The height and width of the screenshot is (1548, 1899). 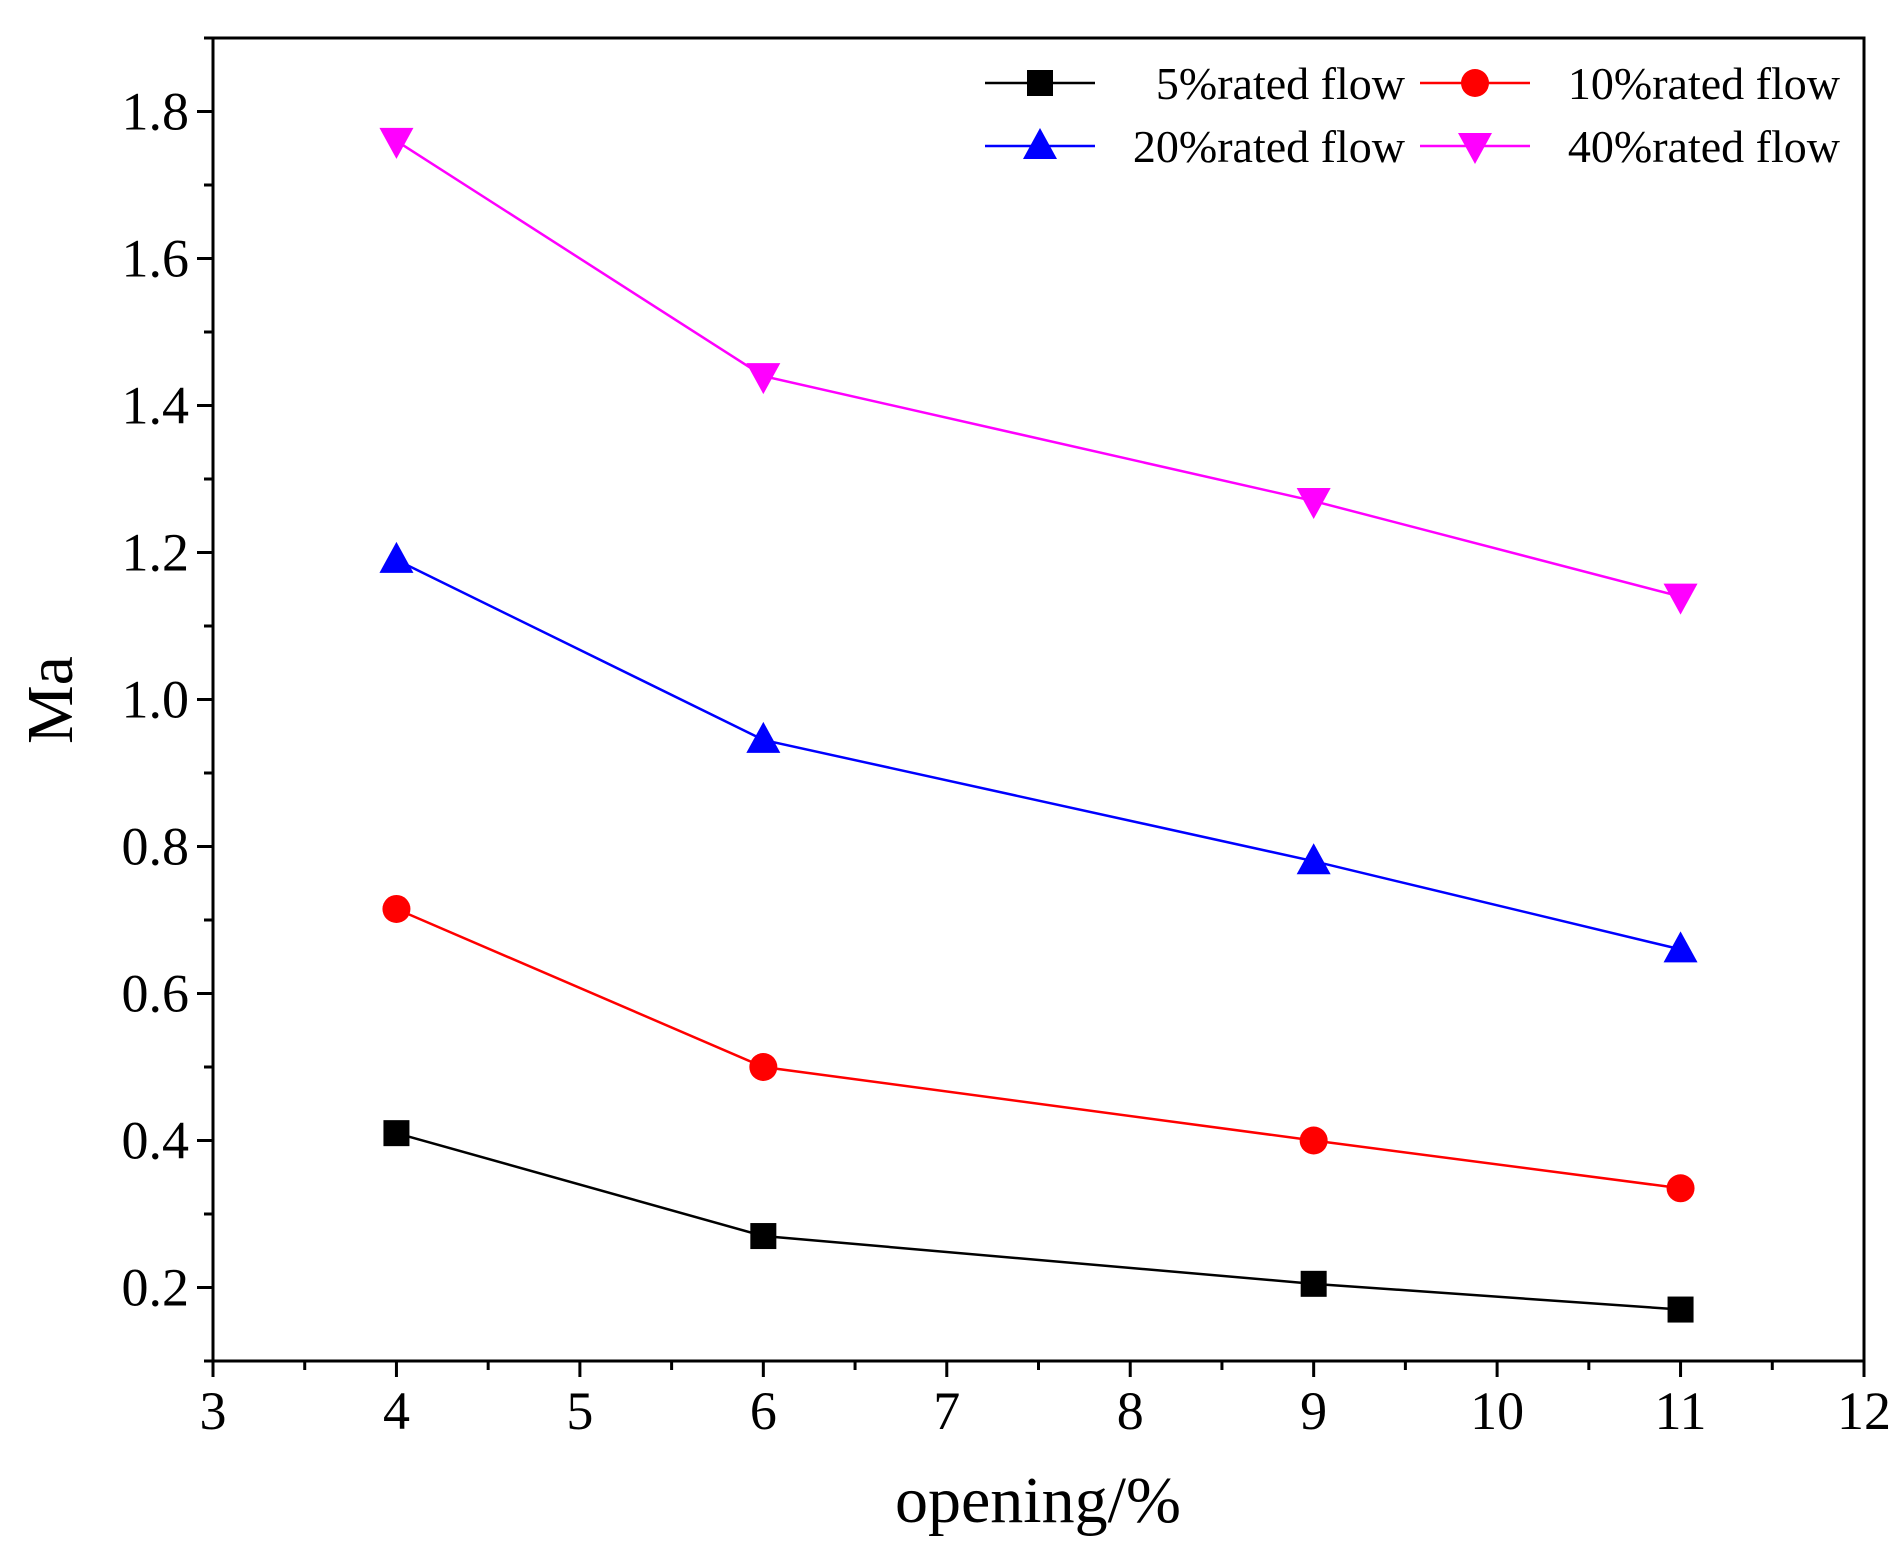 I want to click on x-tick-label: 6, so click(x=763, y=1411).